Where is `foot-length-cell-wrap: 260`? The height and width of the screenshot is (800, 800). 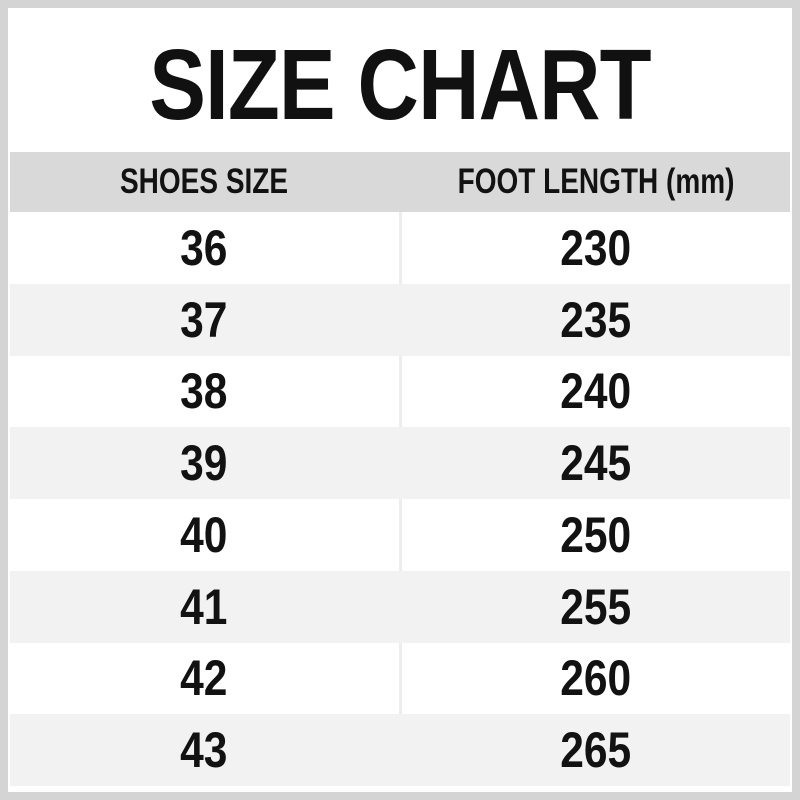
foot-length-cell-wrap: 260 is located at coordinates (594, 678).